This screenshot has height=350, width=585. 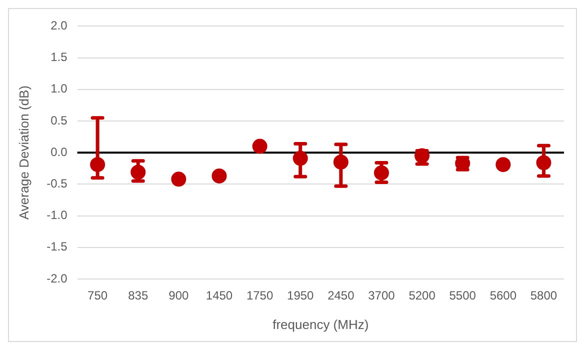 I want to click on y-tick-label: 1.0, so click(x=59, y=89).